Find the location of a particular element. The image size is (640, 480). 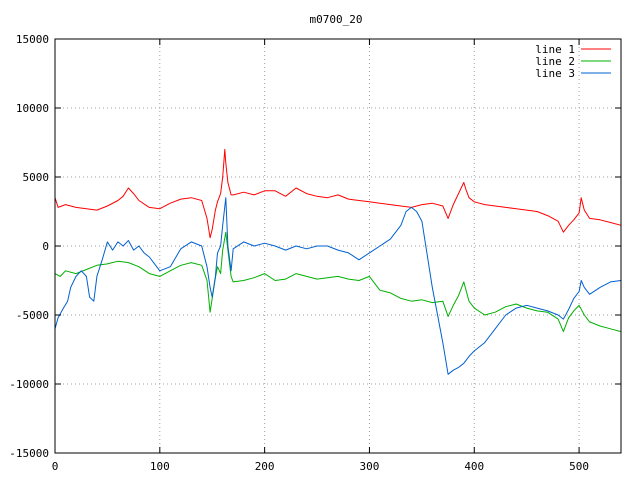

y-tick-label: 5000 is located at coordinates (36, 177).